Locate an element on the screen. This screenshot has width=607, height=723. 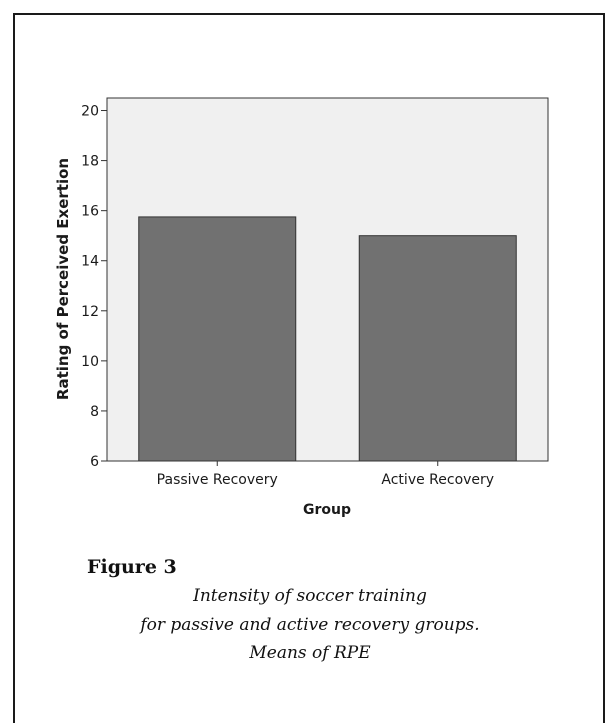
y-tick-label: 12 is located at coordinates (90, 312).